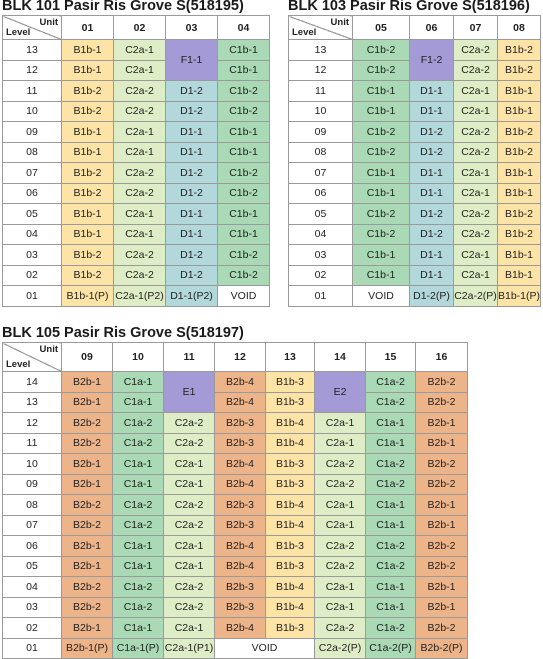 Image resolution: width=543 pixels, height=659 pixels. I want to click on unit-type-cell: E2, so click(340, 392).